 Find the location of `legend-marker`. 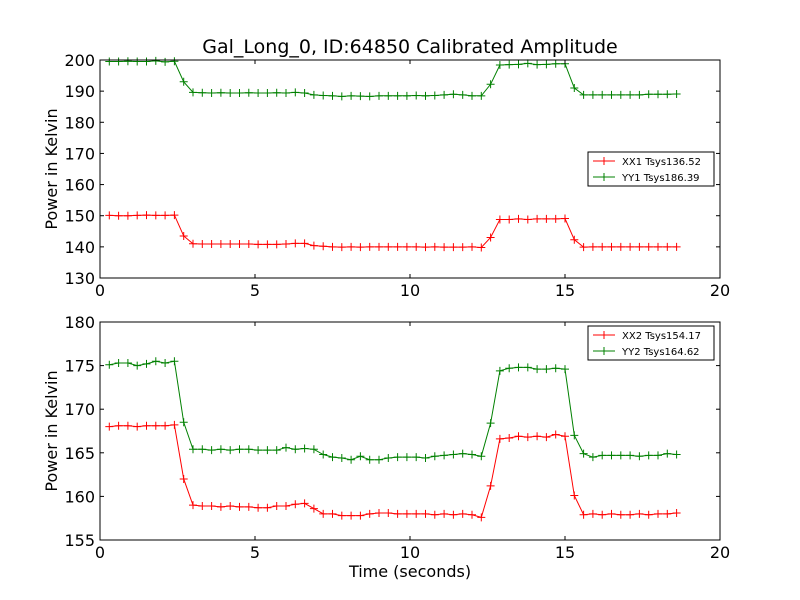

legend-marker is located at coordinates (604, 177).